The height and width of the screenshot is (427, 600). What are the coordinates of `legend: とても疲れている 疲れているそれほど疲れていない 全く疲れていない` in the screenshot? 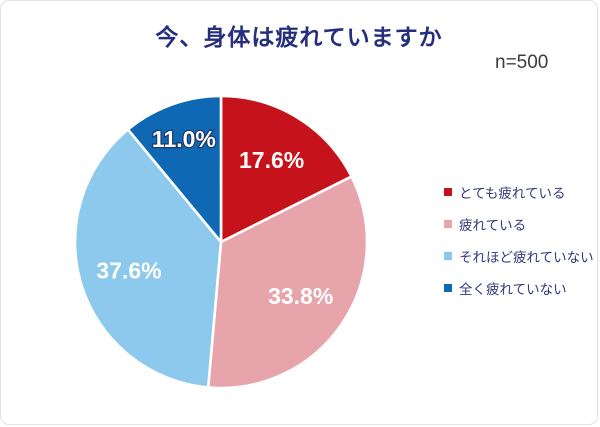 It's located at (519, 246).